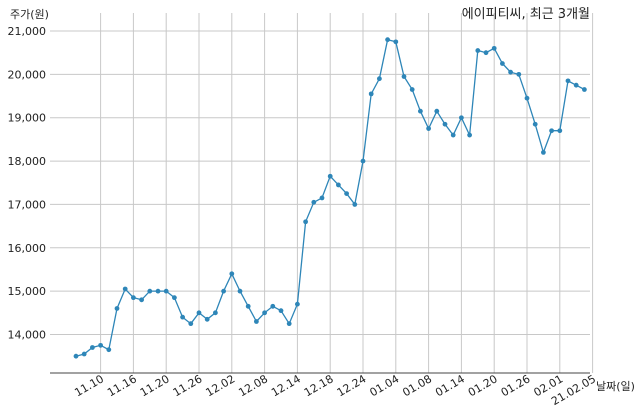 The height and width of the screenshot is (414, 640). Describe the element at coordinates (27, 248) in the screenshot. I see `y-tick-label: 16,000` at that location.